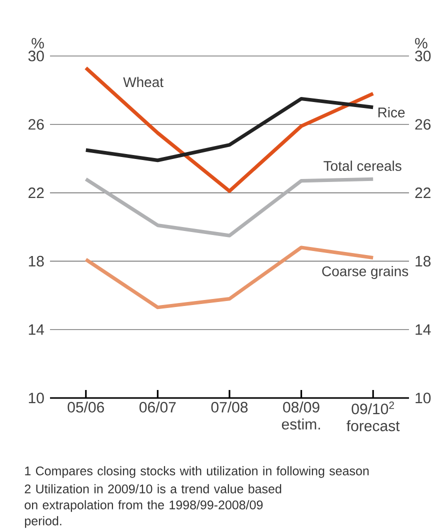 The width and height of the screenshot is (438, 529). I want to click on y2-tick-label: 18, so click(423, 261).